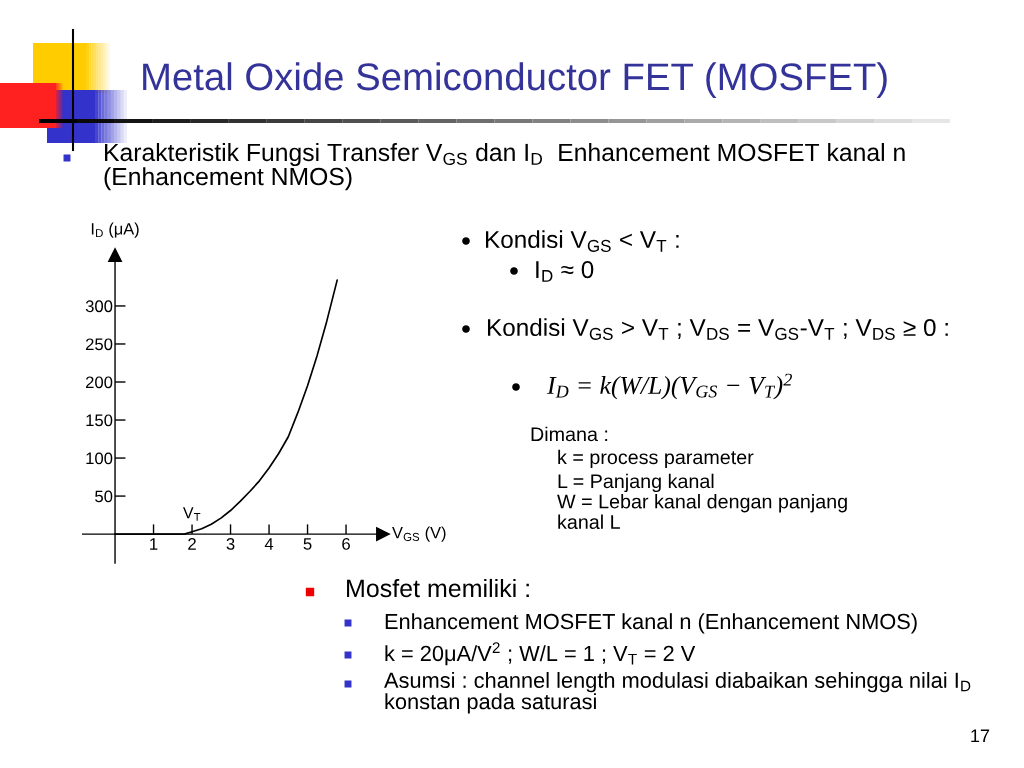 The width and height of the screenshot is (1024, 768). I want to click on text: 17, so click(980, 735).